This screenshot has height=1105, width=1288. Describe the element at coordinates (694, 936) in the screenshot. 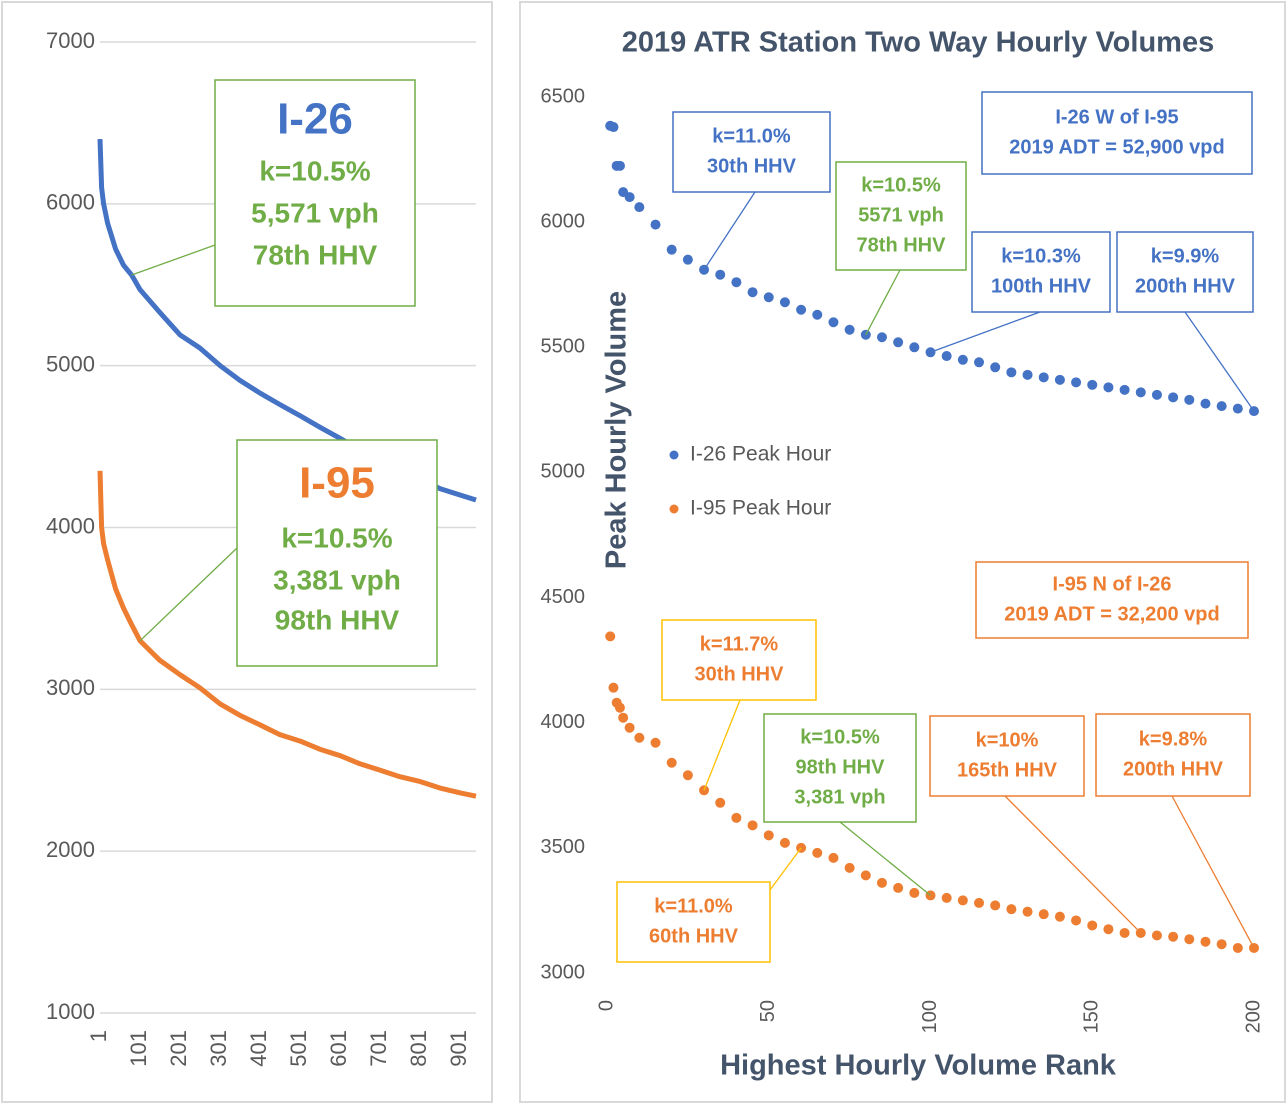

I see `annotation-text: 60th HHV` at that location.